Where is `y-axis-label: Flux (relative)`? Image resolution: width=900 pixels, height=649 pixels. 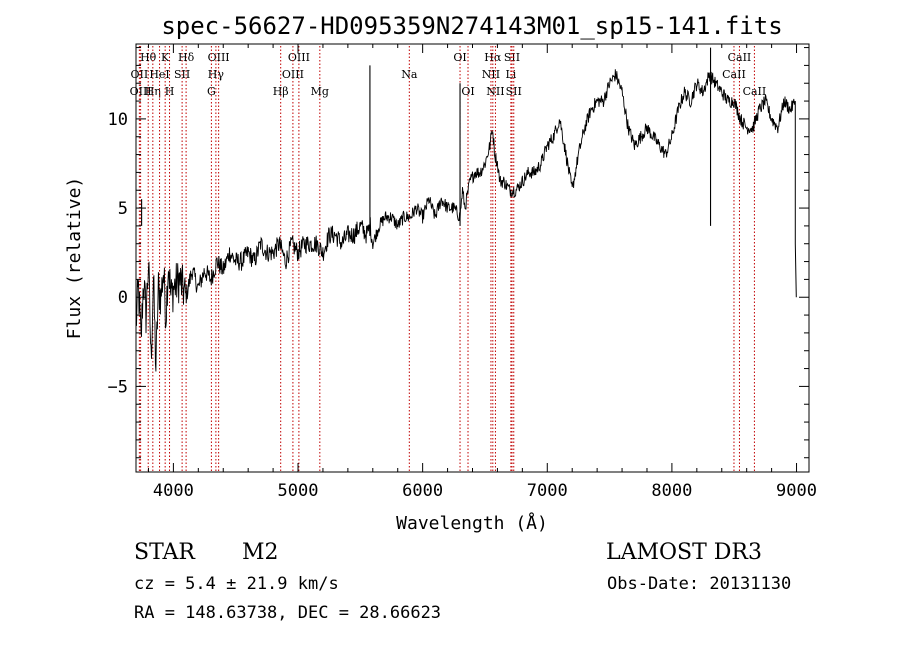
y-axis-label: Flux (relative) is located at coordinates (74, 258).